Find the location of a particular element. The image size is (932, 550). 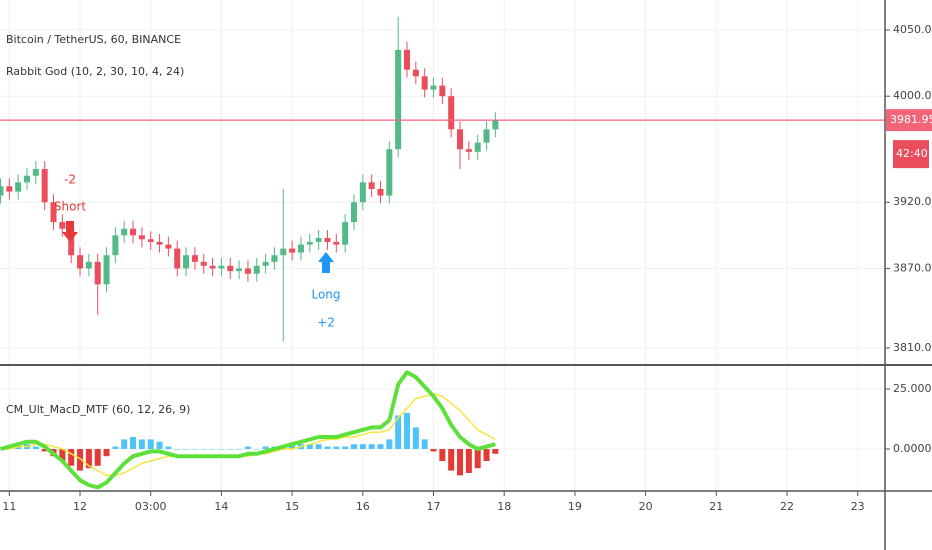

signal-line is located at coordinates (248, 435).